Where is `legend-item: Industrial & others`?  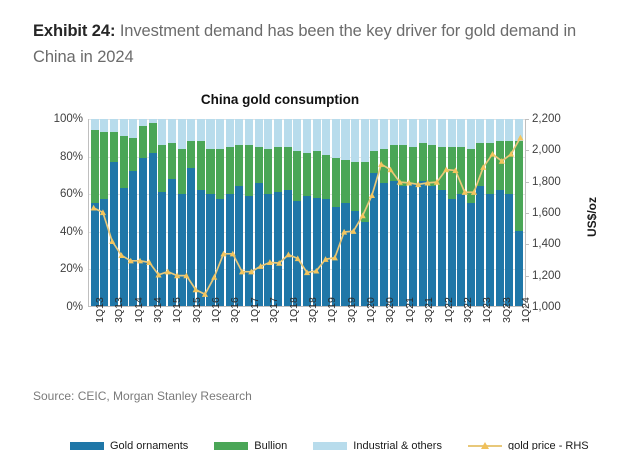 legend-item: Industrial & others is located at coordinates (377, 445).